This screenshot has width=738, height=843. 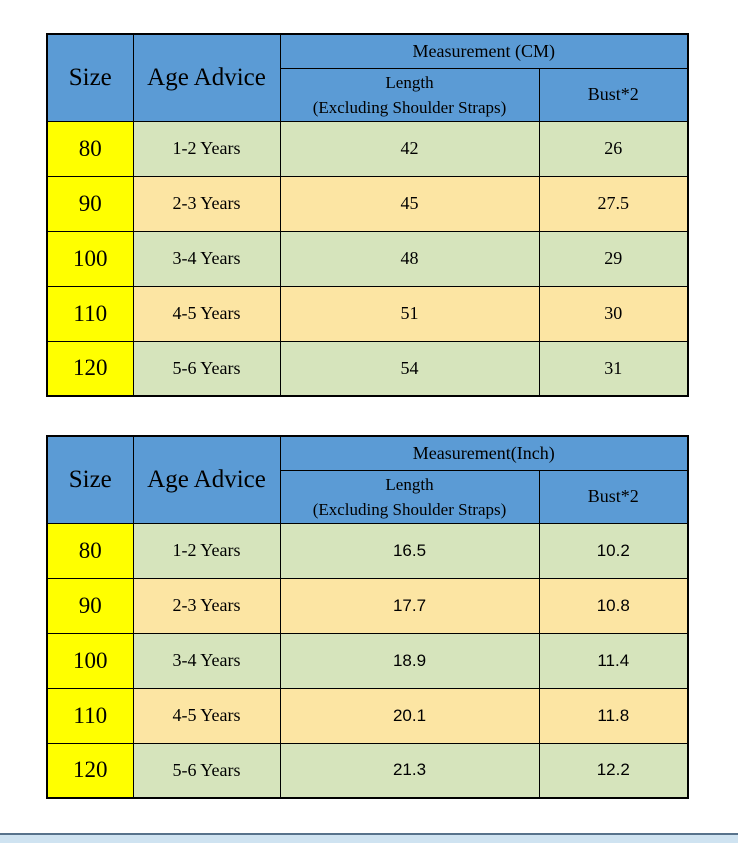 I want to click on bust-cell: 10.8, so click(x=613, y=605).